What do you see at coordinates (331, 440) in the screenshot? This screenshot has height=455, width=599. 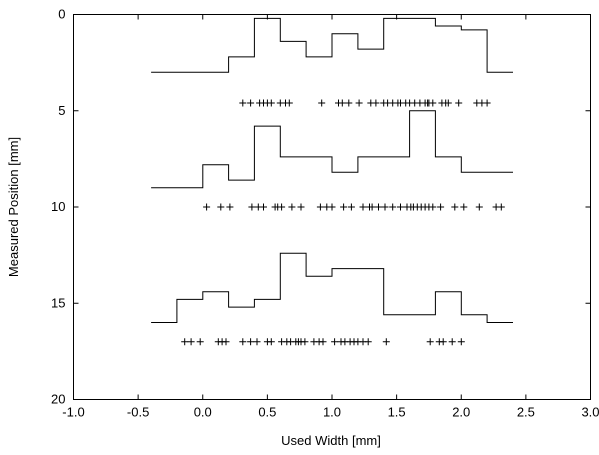 I see `x-axis-label: Used Width [mm]` at bounding box center [331, 440].